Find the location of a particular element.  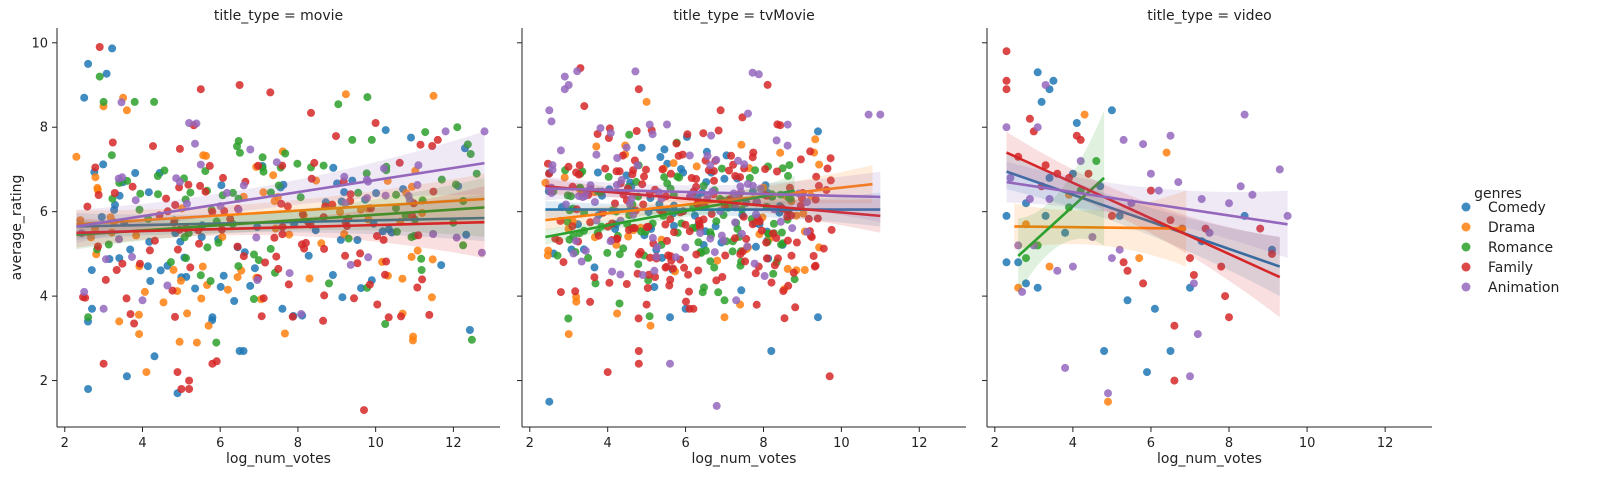

x-tick-label: 10 is located at coordinates (375, 443).